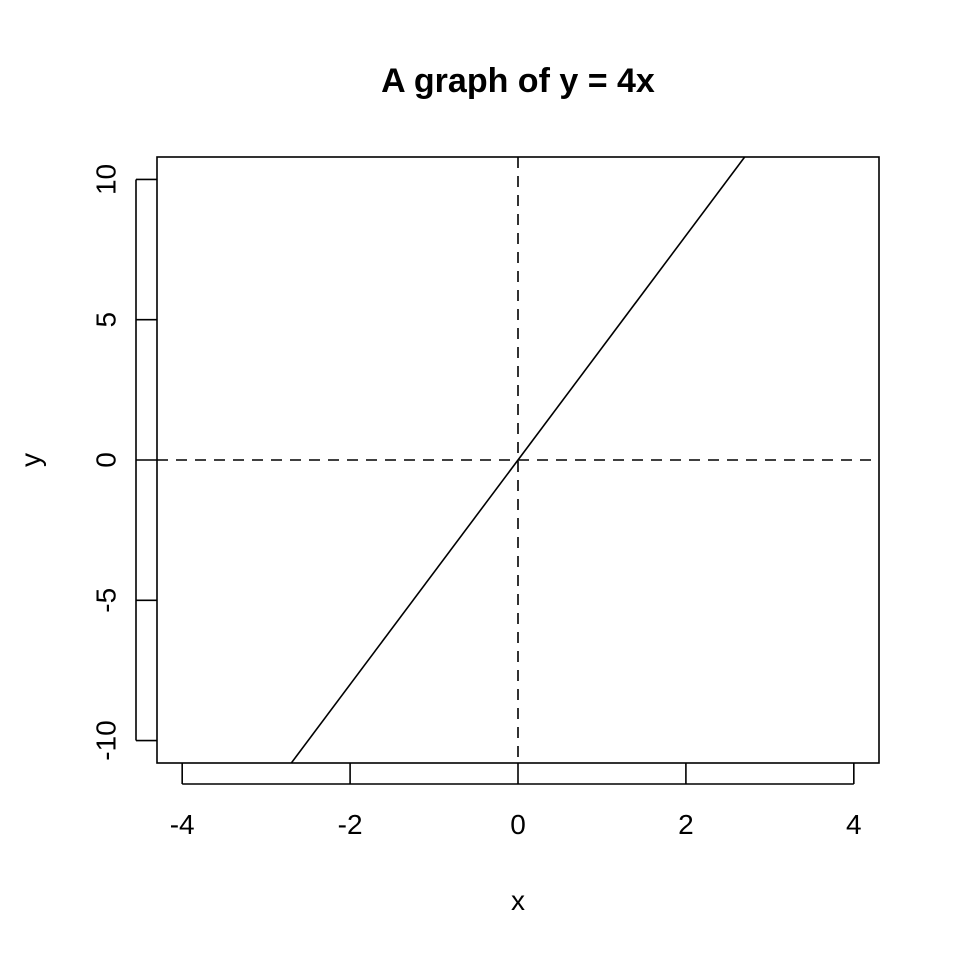 The width and height of the screenshot is (960, 960). Describe the element at coordinates (516, 801) in the screenshot. I see `x-axis: -4 -2 0 2 4` at that location.